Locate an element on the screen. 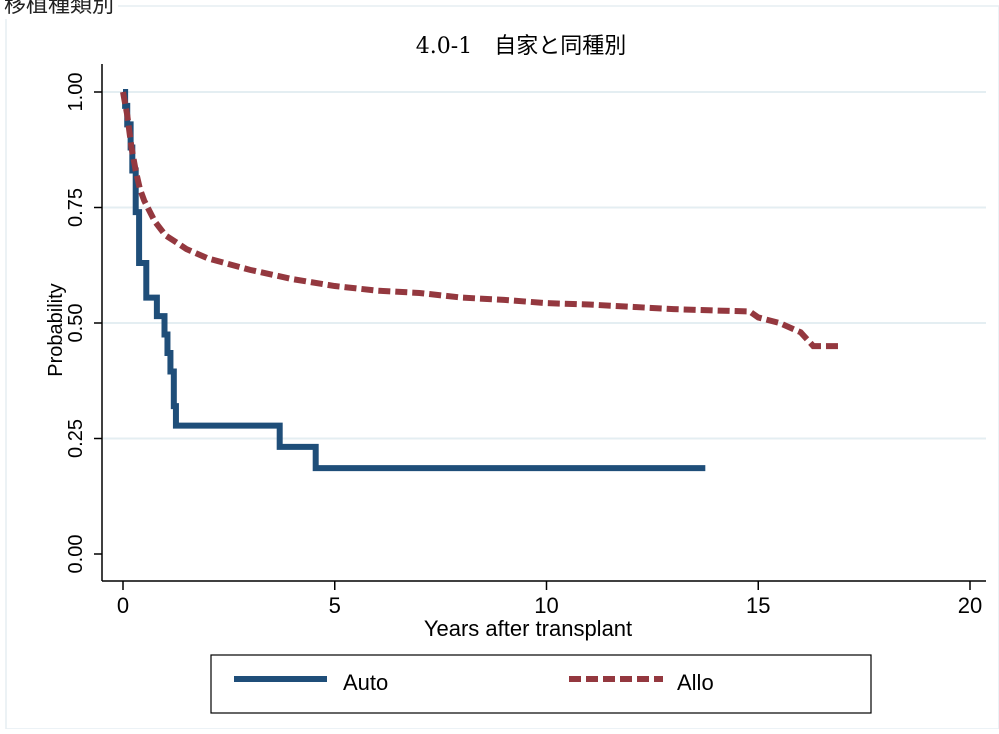 This screenshot has height=734, width=999. y-axis-ticks: 0.00 0.25 0.50 0.75 1.00 is located at coordinates (83, 323).